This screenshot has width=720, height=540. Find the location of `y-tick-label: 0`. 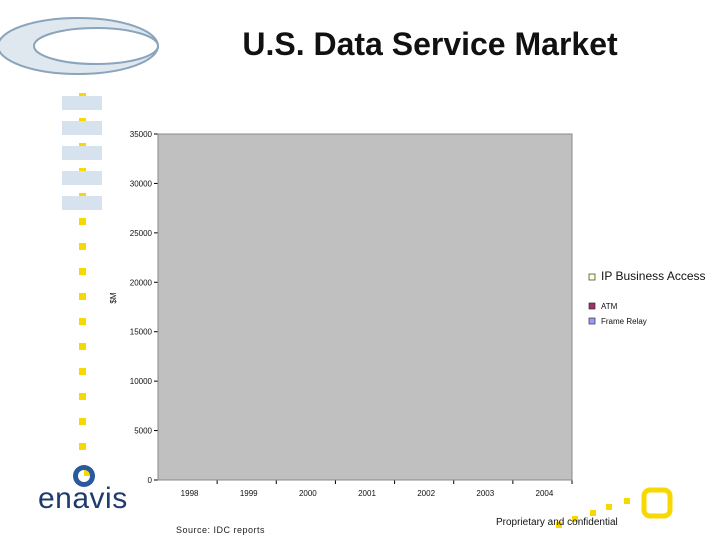

y-tick-label: 0 is located at coordinates (150, 480).